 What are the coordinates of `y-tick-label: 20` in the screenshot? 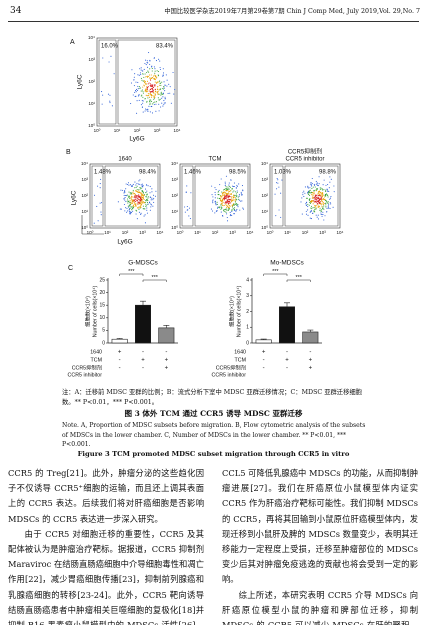 It's located at (102, 293).